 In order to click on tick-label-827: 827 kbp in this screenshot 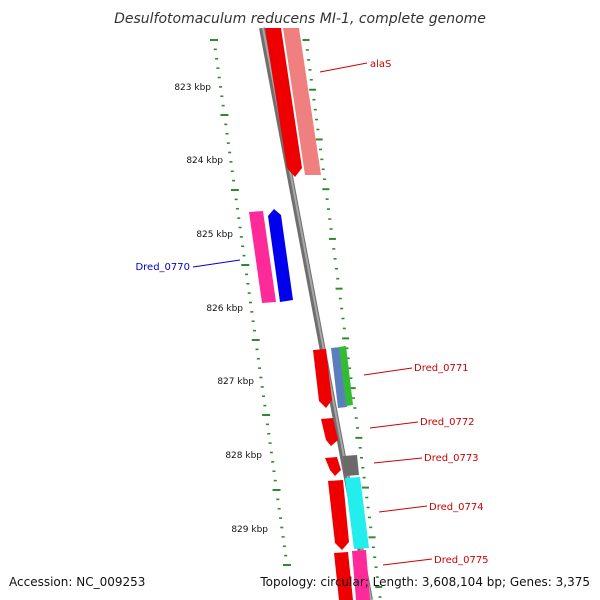, I will do `click(235, 382)`.